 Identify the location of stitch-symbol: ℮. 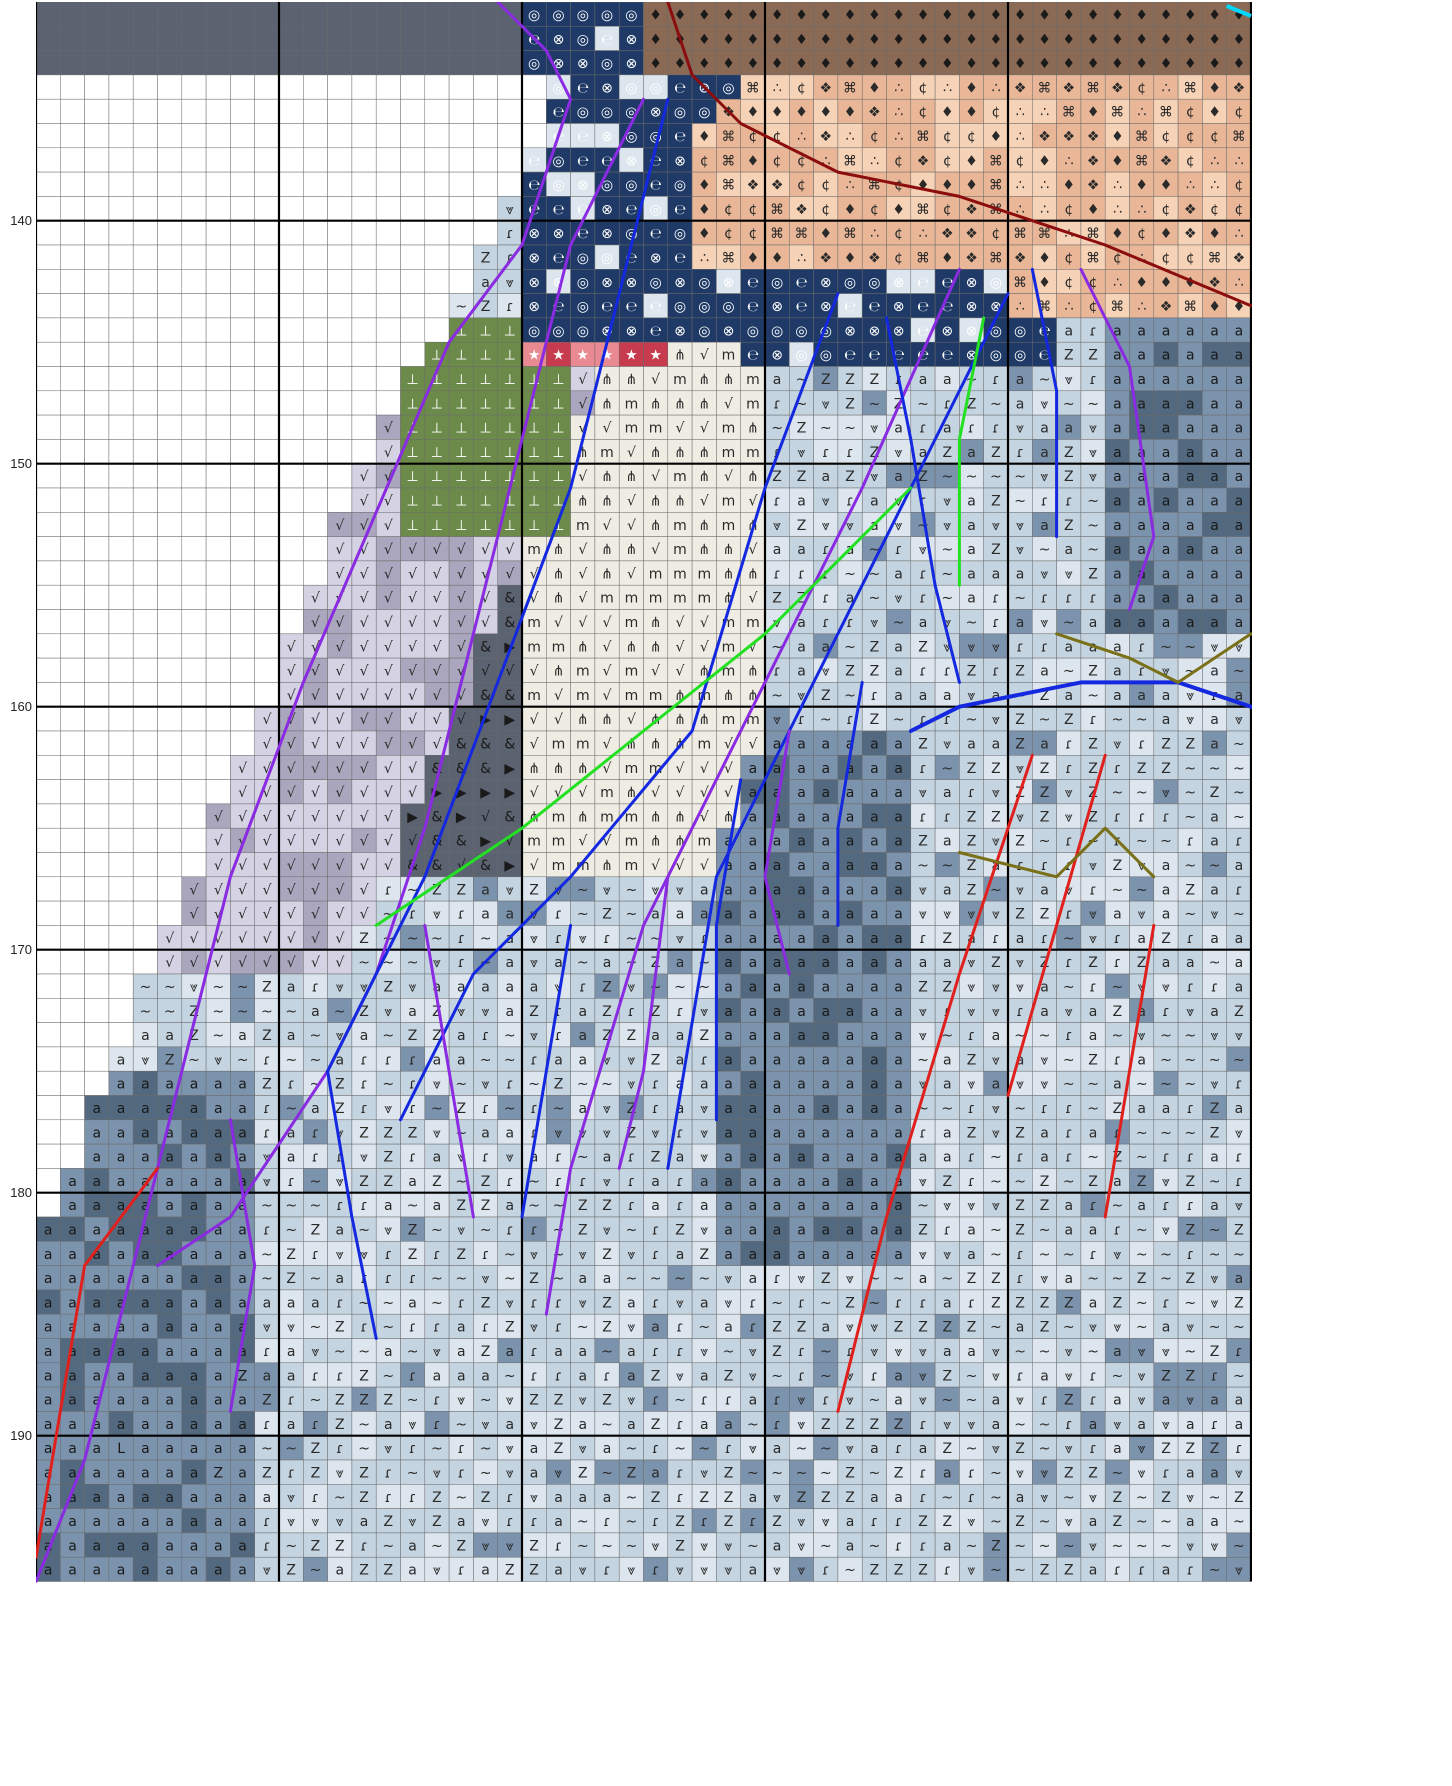
(680, 259).